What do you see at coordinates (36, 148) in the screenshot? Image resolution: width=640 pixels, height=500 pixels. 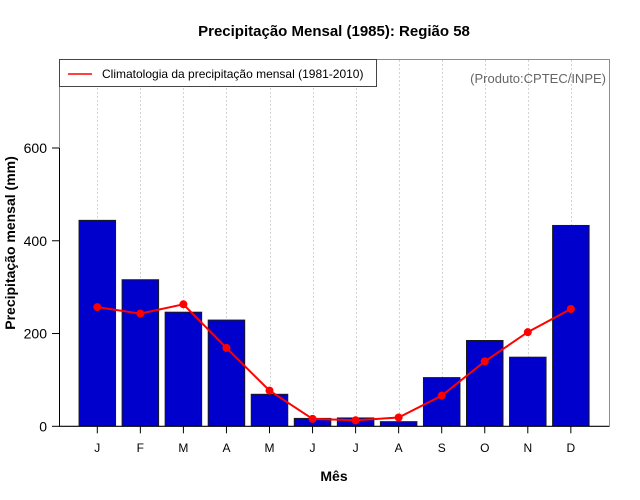 I see `y-tick-label: 600` at bounding box center [36, 148].